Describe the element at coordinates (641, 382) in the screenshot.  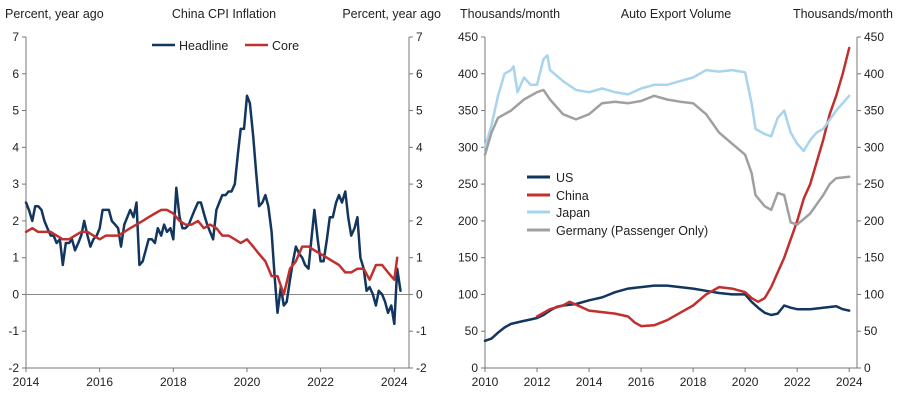
I see `right-x-tick-label: 2016` at that location.